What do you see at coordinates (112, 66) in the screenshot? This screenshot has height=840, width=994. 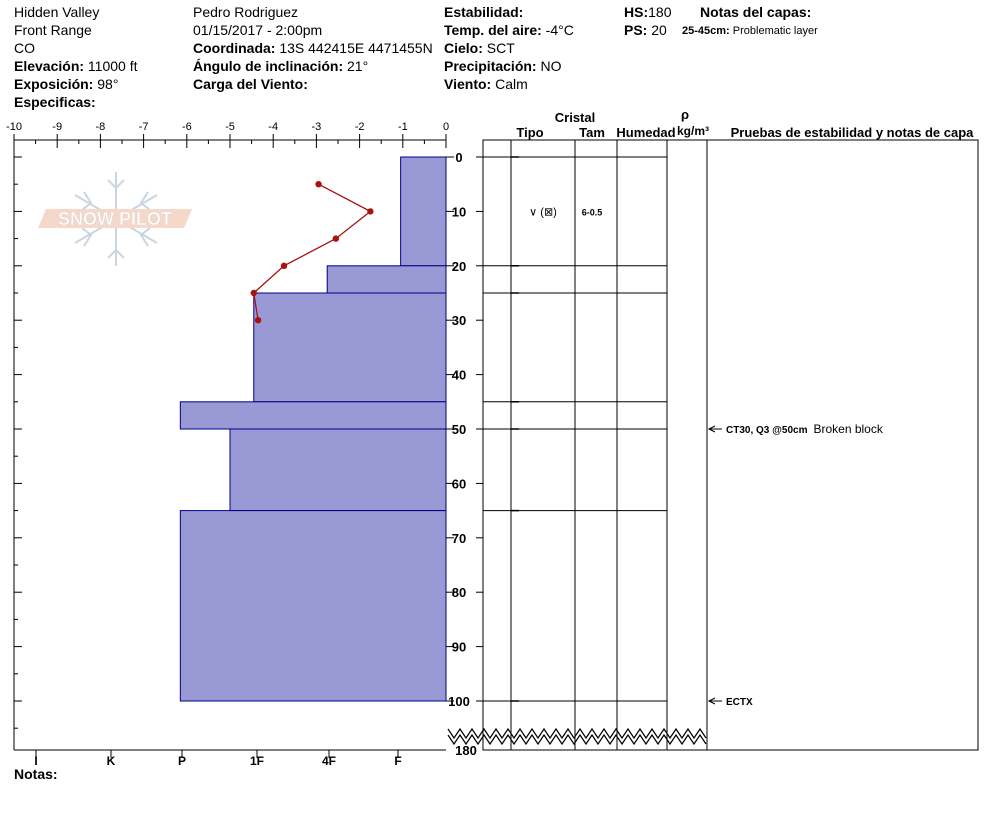 I see `elevation-value: 11000 ft` at bounding box center [112, 66].